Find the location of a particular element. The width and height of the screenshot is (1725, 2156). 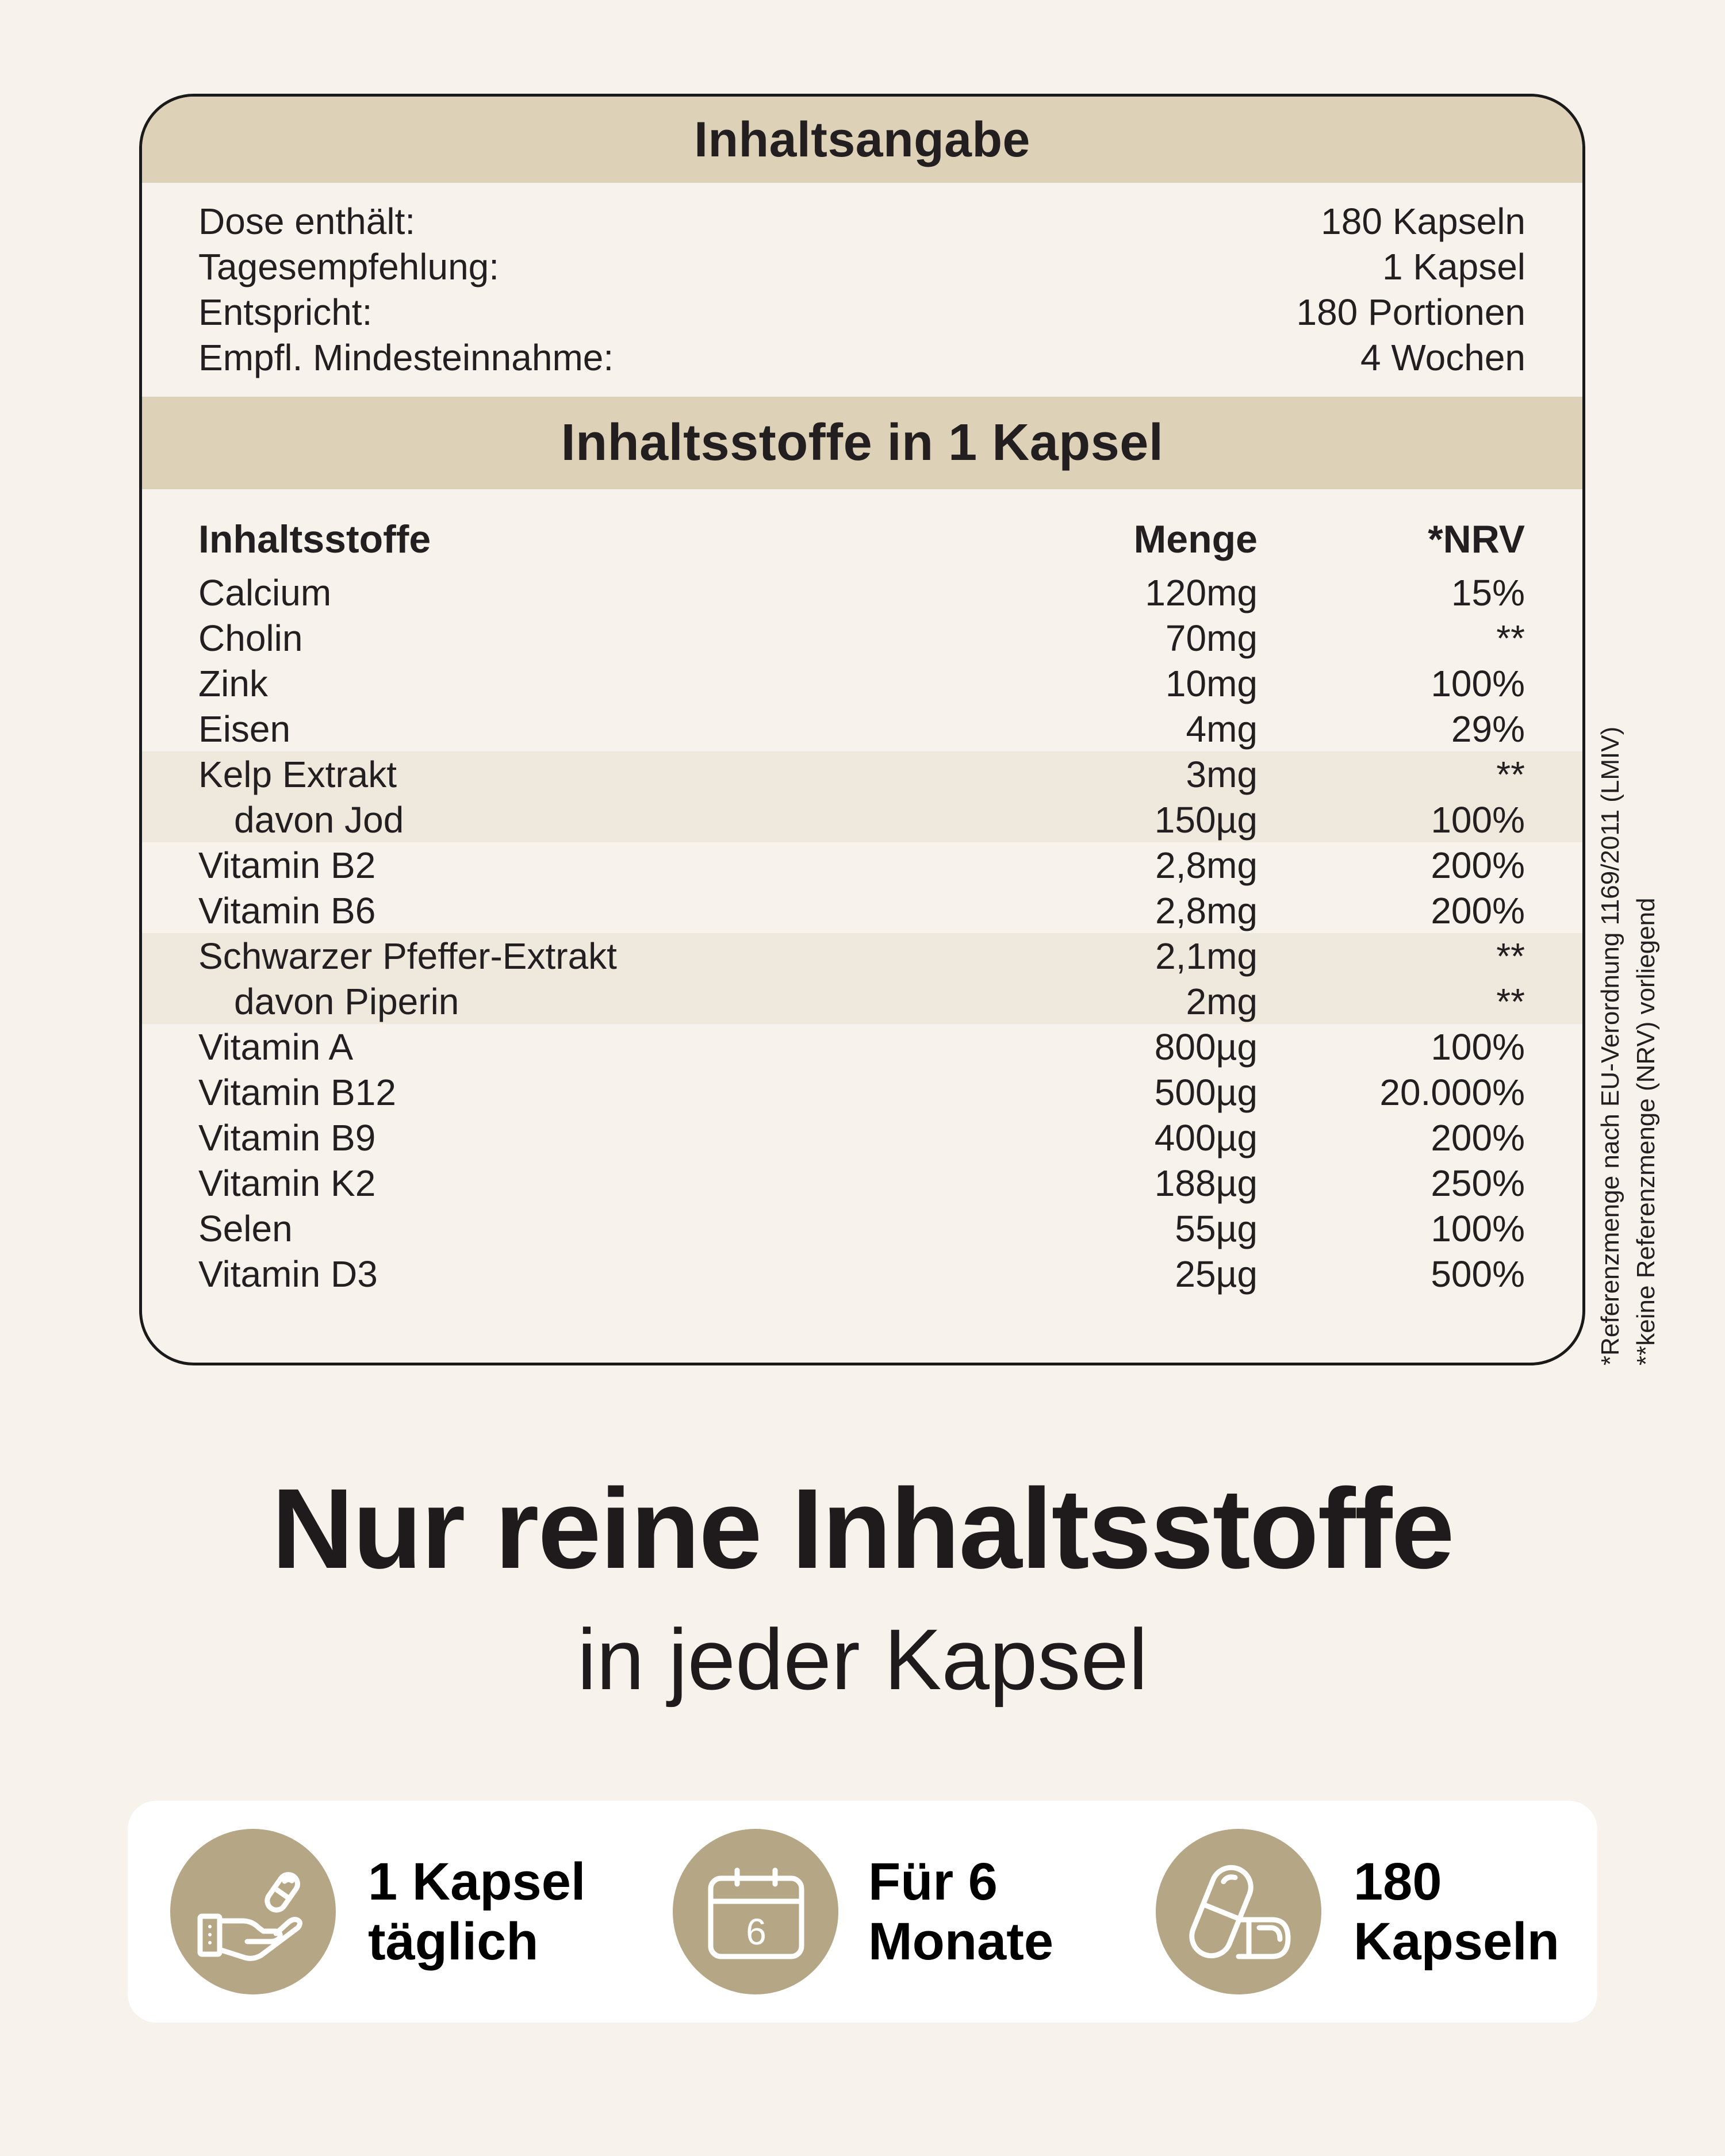

ingredient-name: Vitamin B9 is located at coordinates (287, 1137).